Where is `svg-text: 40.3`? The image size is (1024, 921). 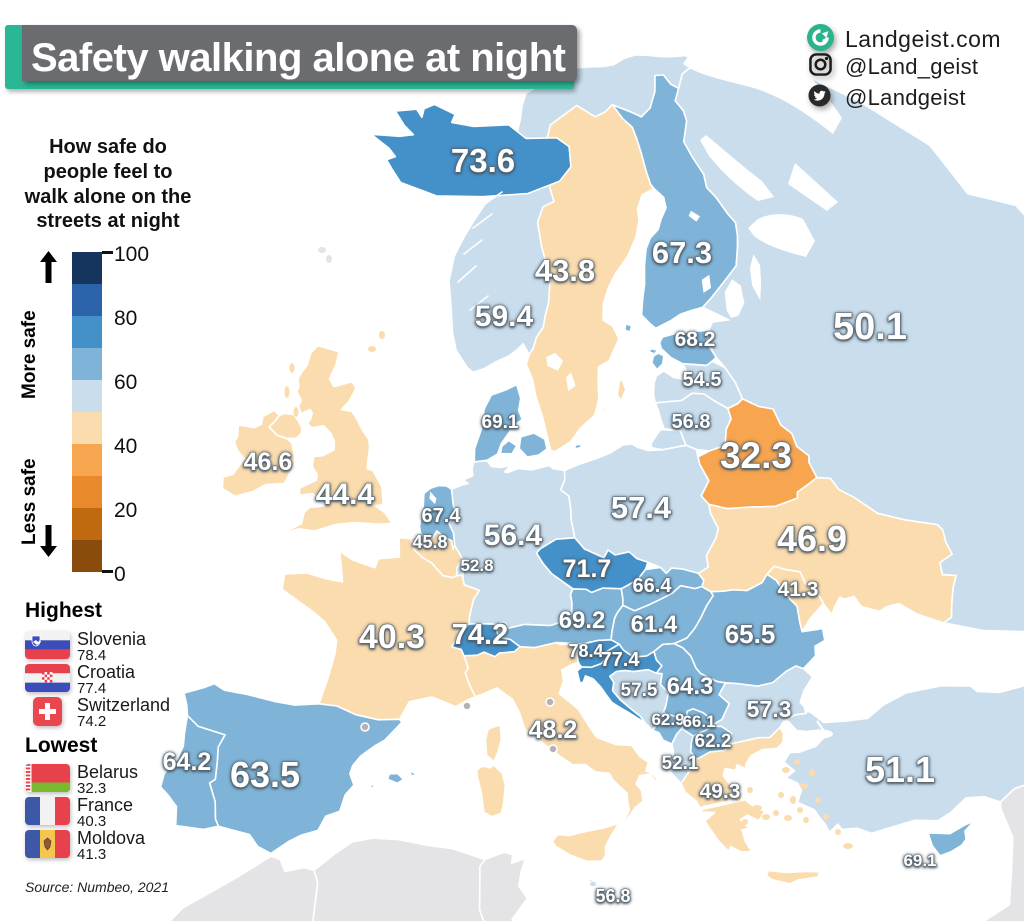 svg-text: 40.3 is located at coordinates (392, 637).